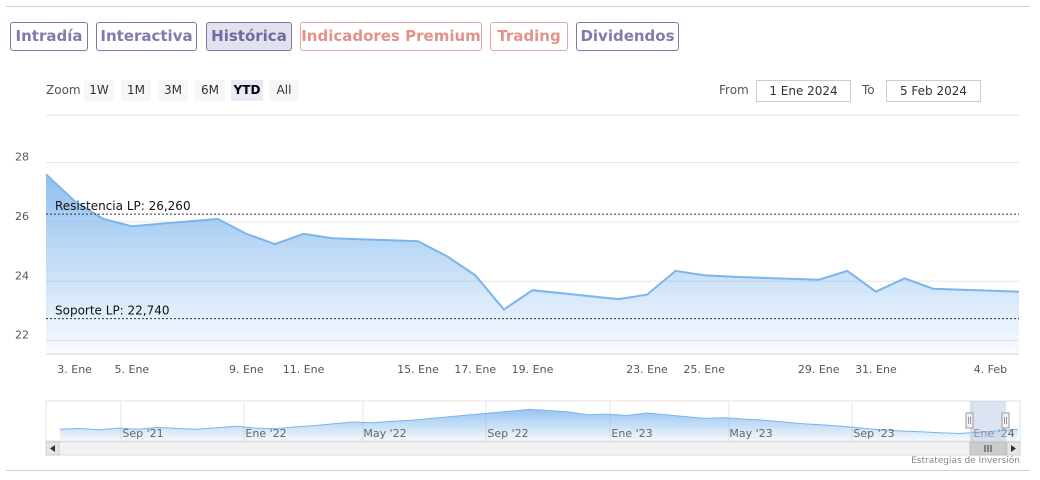  I want to click on x-tick-label: 15. Ene, so click(418, 369).